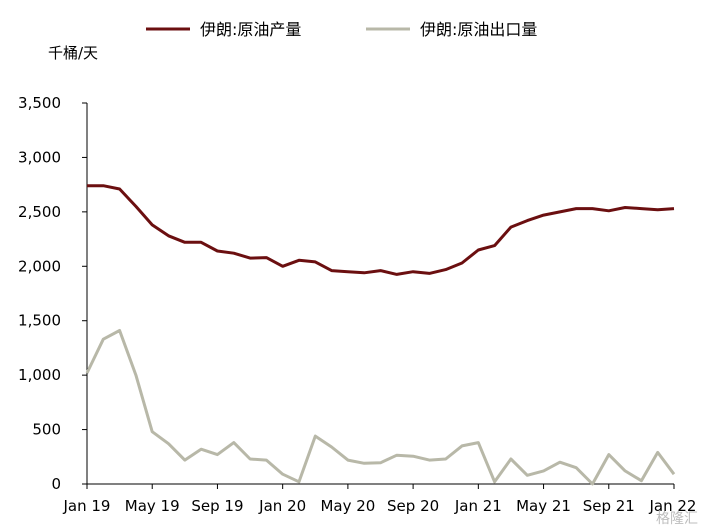  I want to click on x-tick-label: Jan 20, so click(282, 506).